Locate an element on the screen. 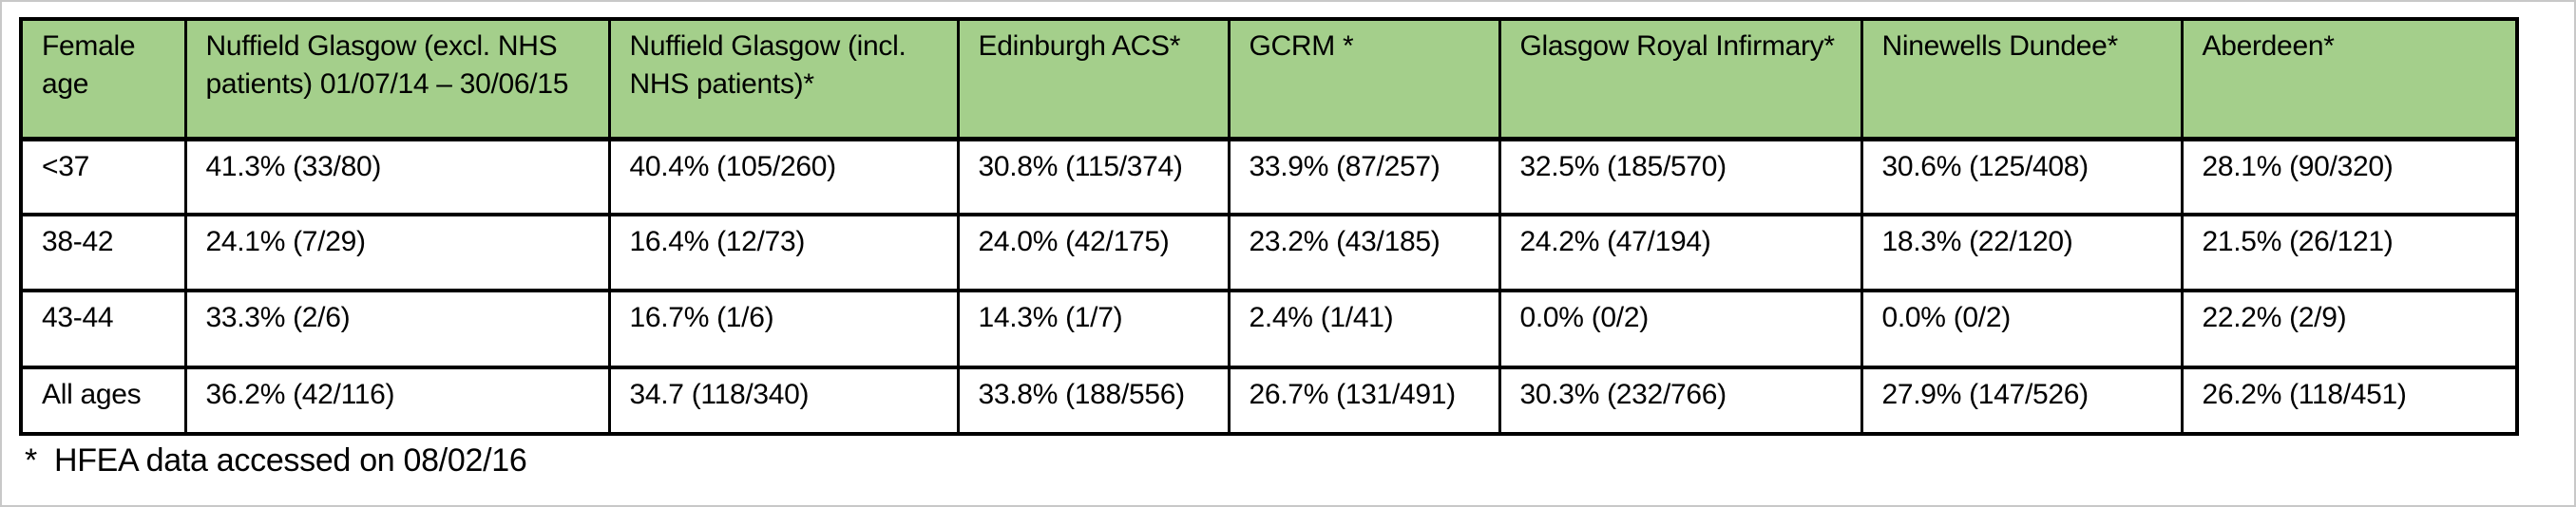  row-header-column-label: Female age is located at coordinates (103, 79).